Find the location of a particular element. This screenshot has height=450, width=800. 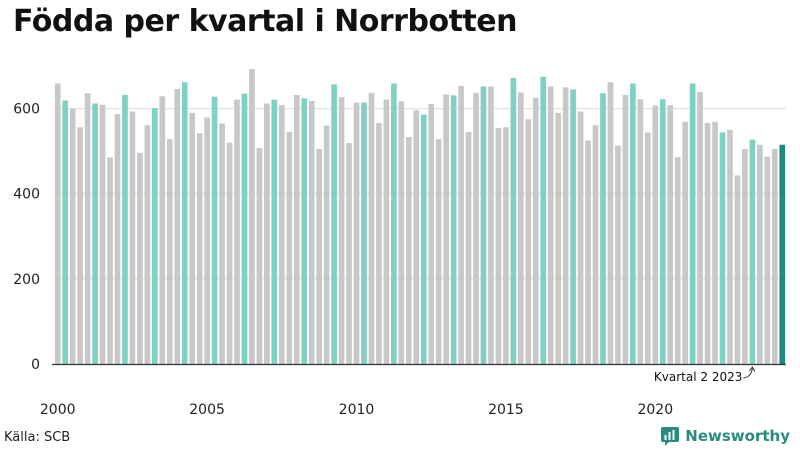

bar-2013-q2 is located at coordinates (453, 230).